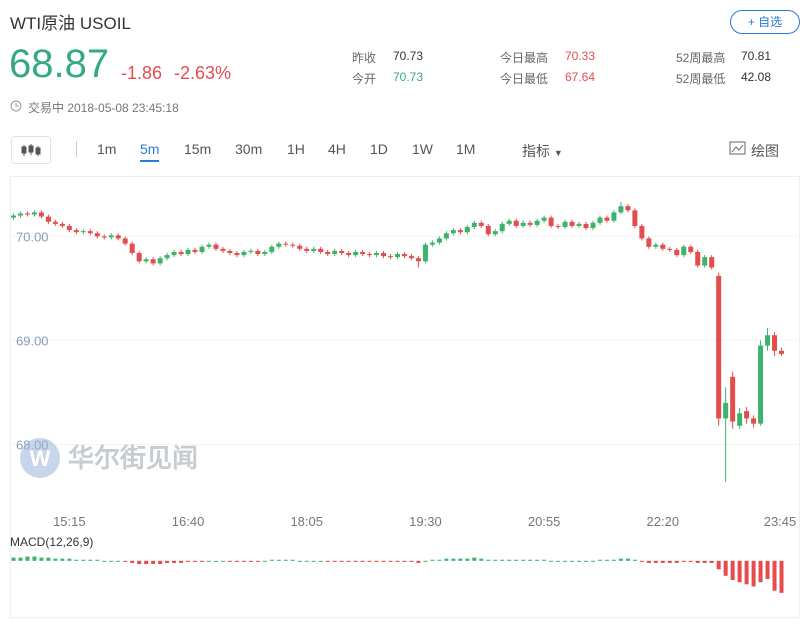  I want to click on price: 68.87, so click(59, 64).